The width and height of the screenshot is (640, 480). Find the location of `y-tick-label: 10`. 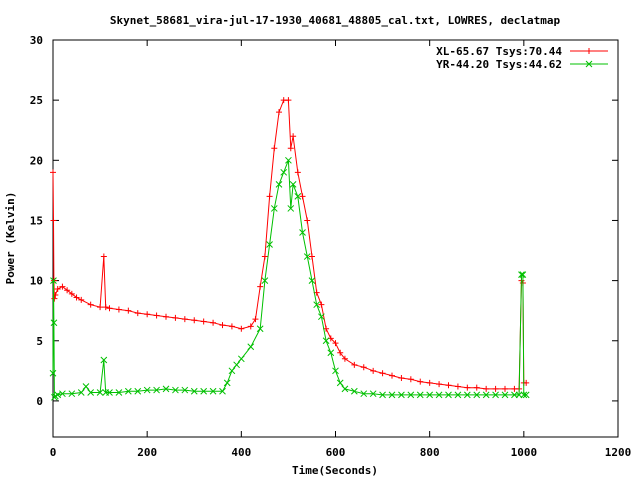

y-tick-label: 10 is located at coordinates (36, 281).